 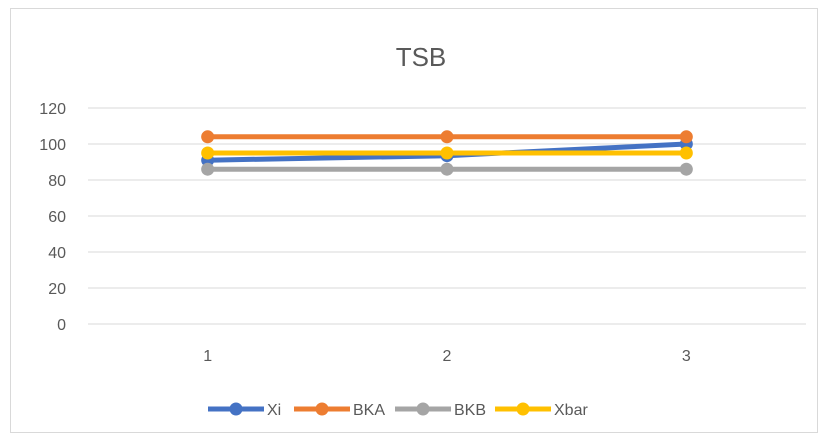 I want to click on legend-label: BKA, so click(x=369, y=410).